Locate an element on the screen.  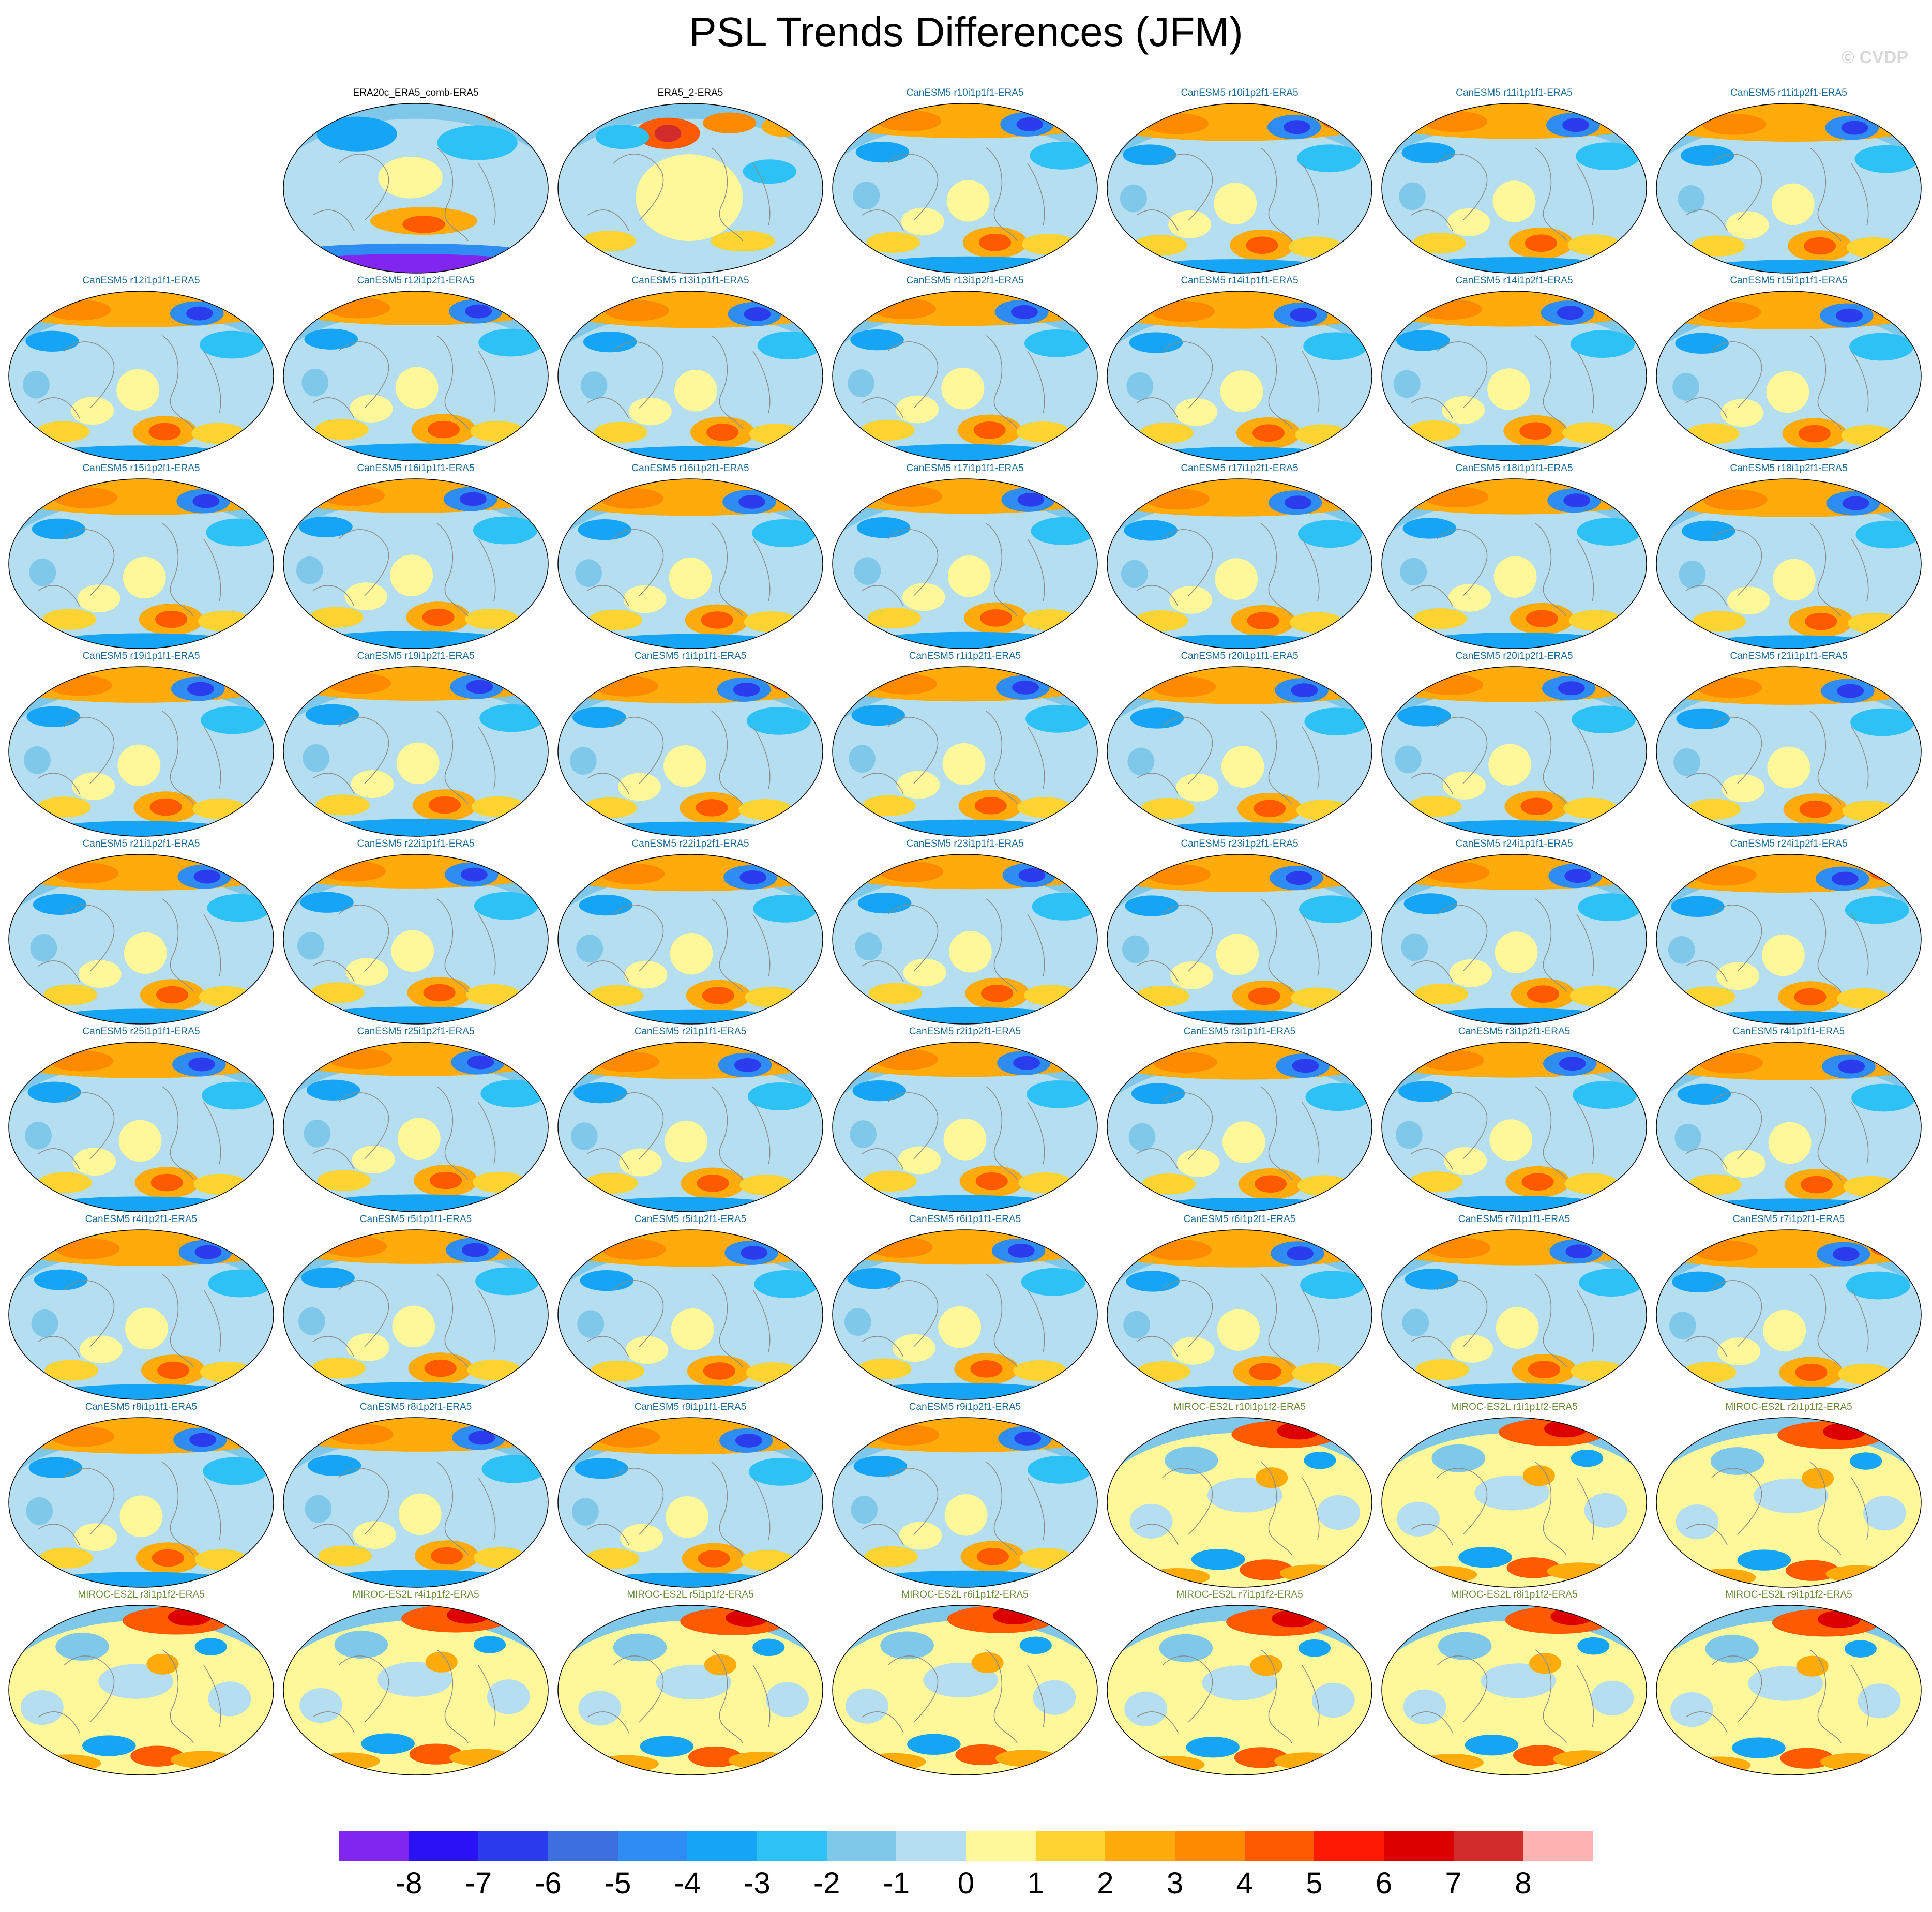
map-panel: MIROC-ES2L r6i1p1f2-ERA5 is located at coordinates (965, 1682).